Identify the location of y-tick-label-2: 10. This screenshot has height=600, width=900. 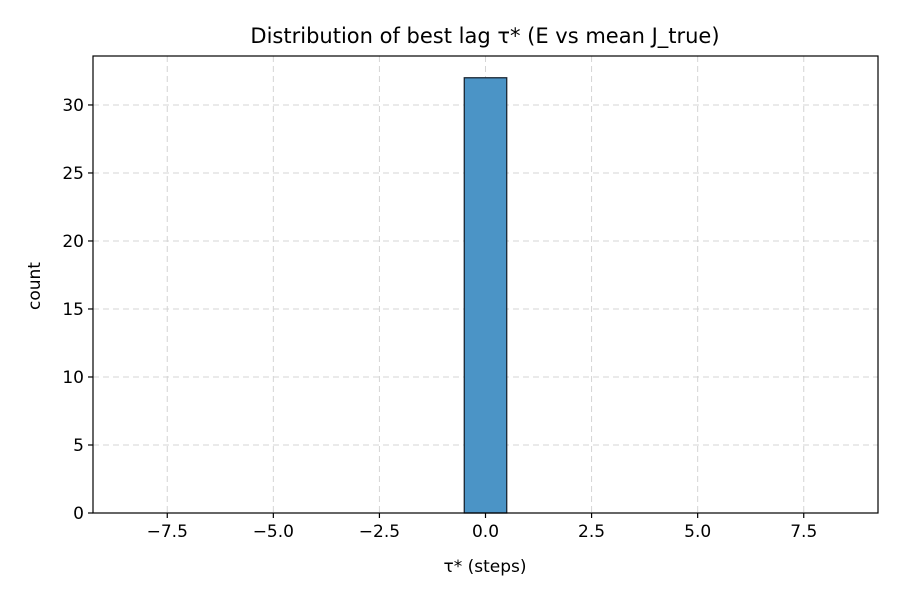
(73, 378).